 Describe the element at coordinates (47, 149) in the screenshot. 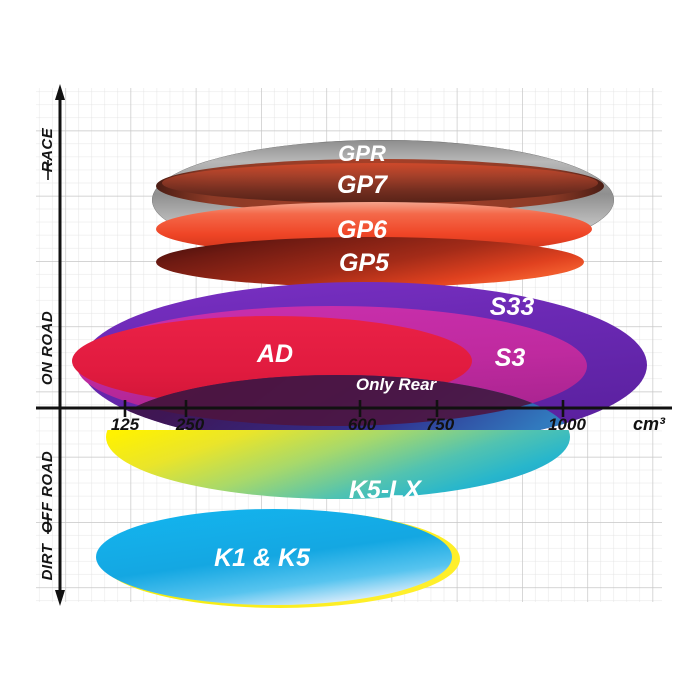

I see `y-band-label-race: RACE` at that location.